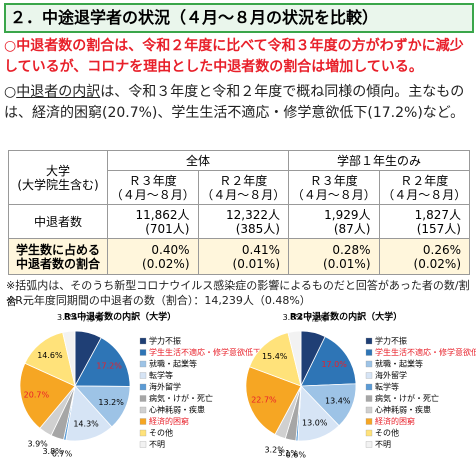 The width and height of the screenshot is (476, 463). Describe the element at coordinates (167, 228) in the screenshot. I see `cell-text: (701人)` at that location.